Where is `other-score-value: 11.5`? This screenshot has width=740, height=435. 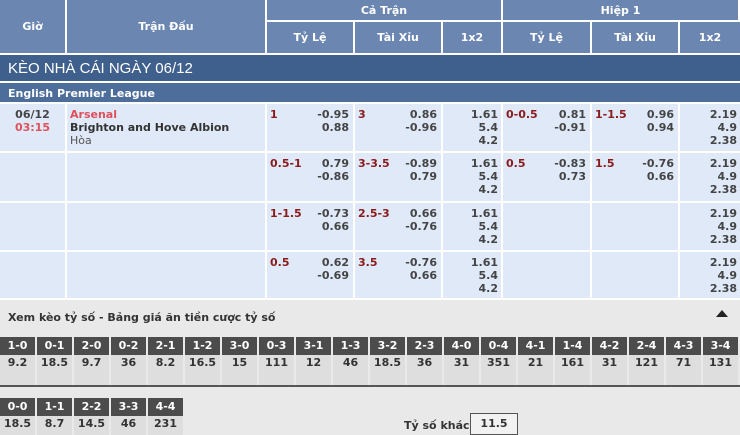 other-score-value: 11.5 is located at coordinates (494, 424).